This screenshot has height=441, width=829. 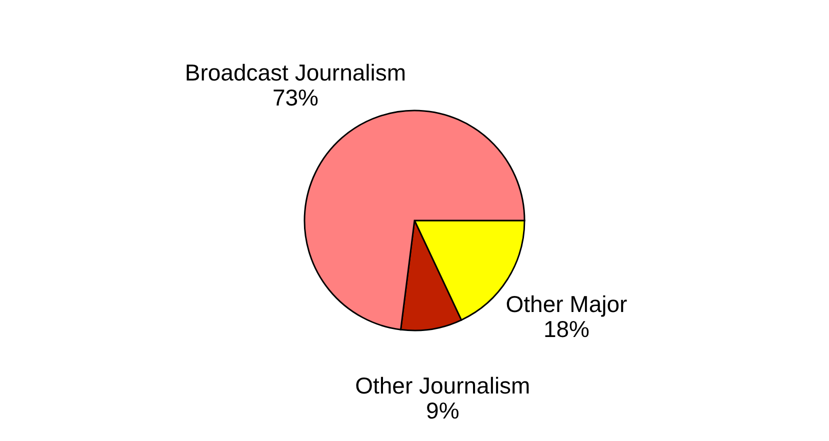 I want to click on data-label: 73%, so click(x=295, y=97).